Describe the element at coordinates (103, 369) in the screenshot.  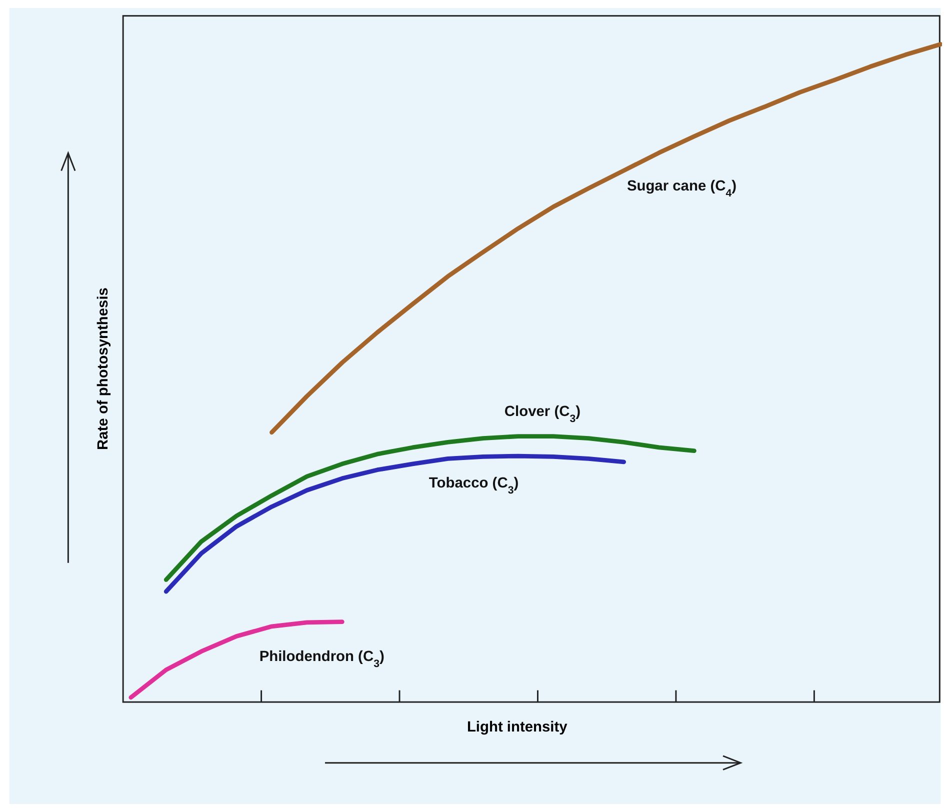
I see `y-axis-title: Rate of photosynthesis` at that location.